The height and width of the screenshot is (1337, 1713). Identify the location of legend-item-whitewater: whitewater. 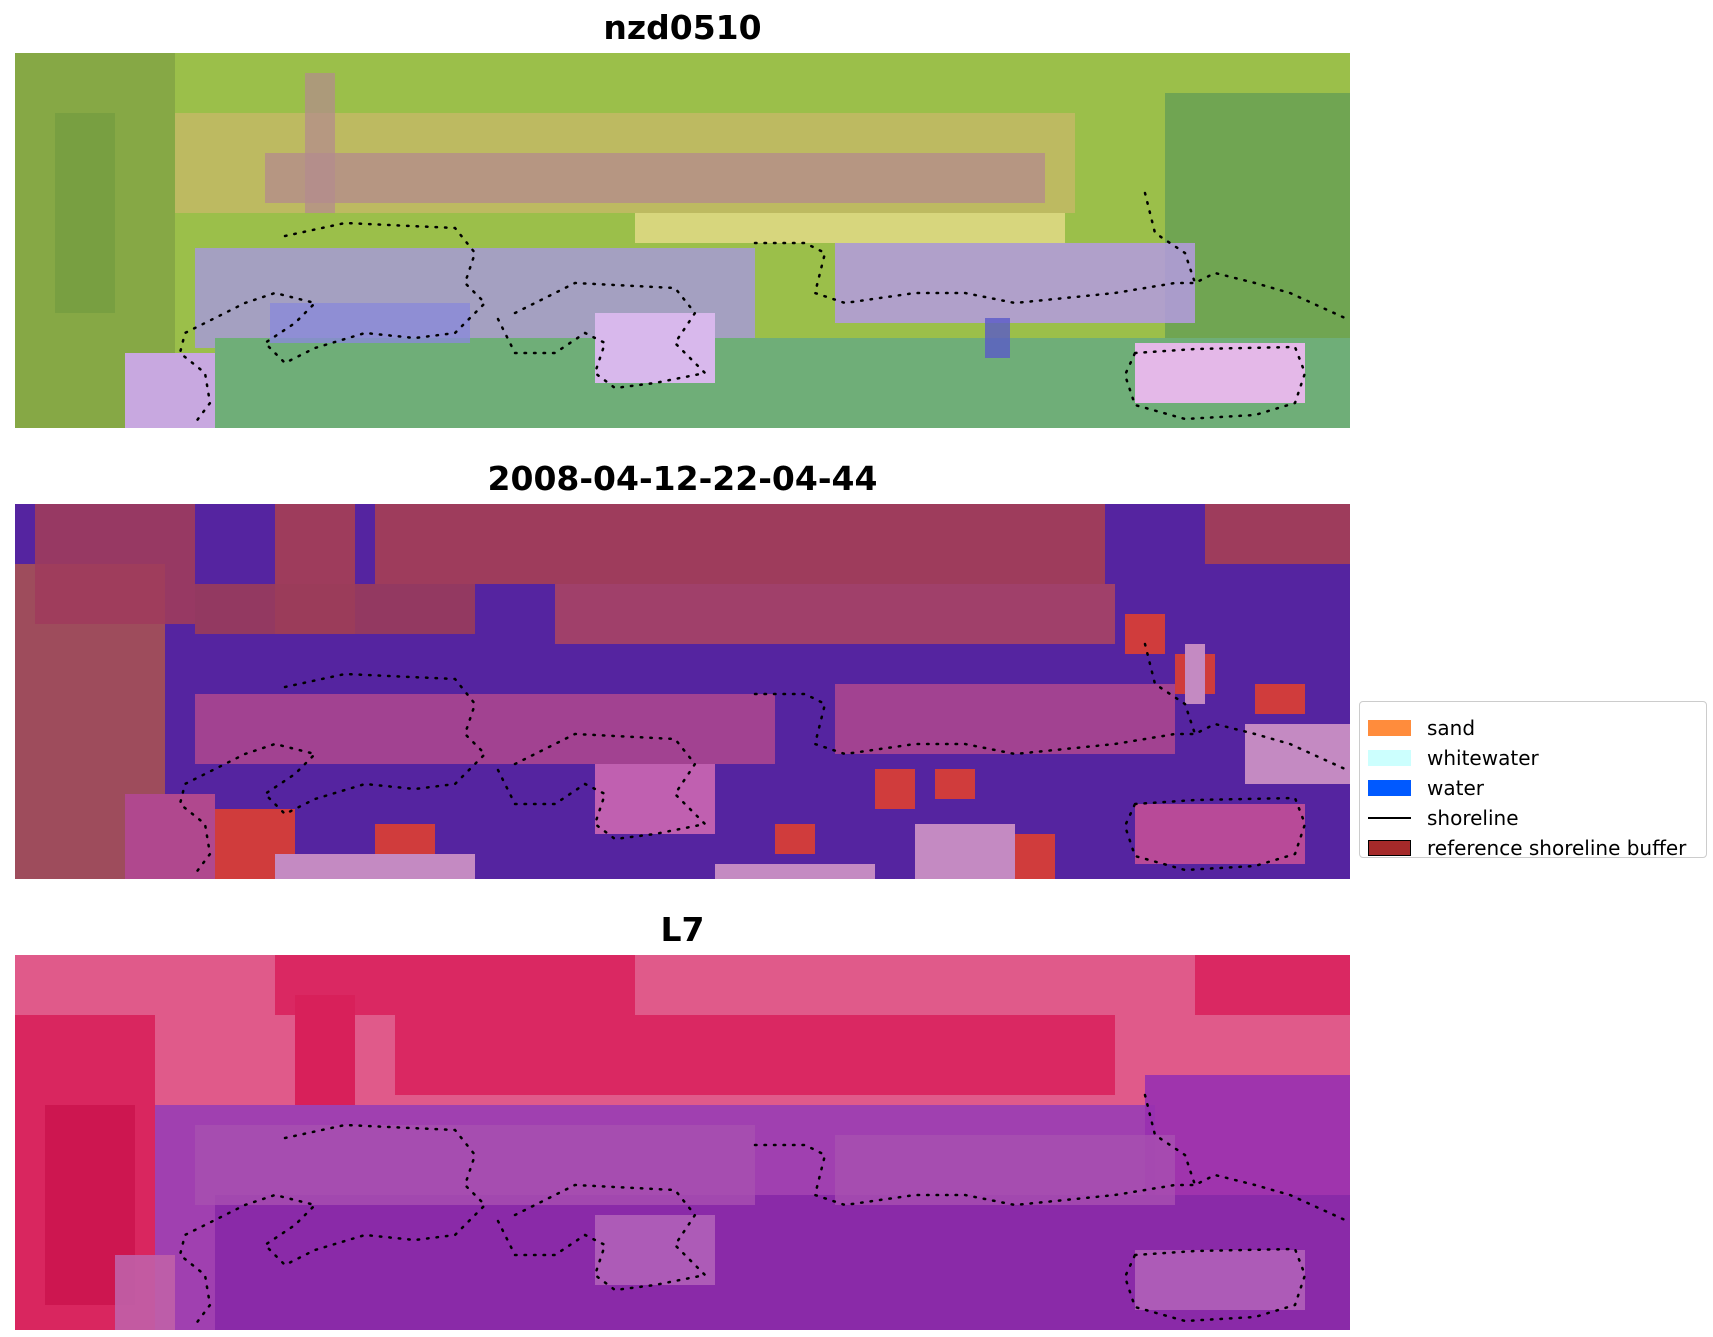
(1453, 758).